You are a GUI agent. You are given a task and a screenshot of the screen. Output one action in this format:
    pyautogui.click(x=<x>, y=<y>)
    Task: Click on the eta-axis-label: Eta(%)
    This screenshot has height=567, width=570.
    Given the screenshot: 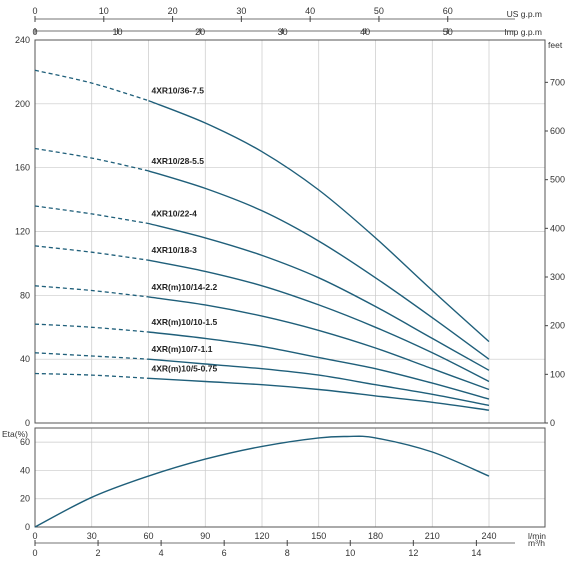 What is the action you would take?
    pyautogui.click(x=15, y=434)
    